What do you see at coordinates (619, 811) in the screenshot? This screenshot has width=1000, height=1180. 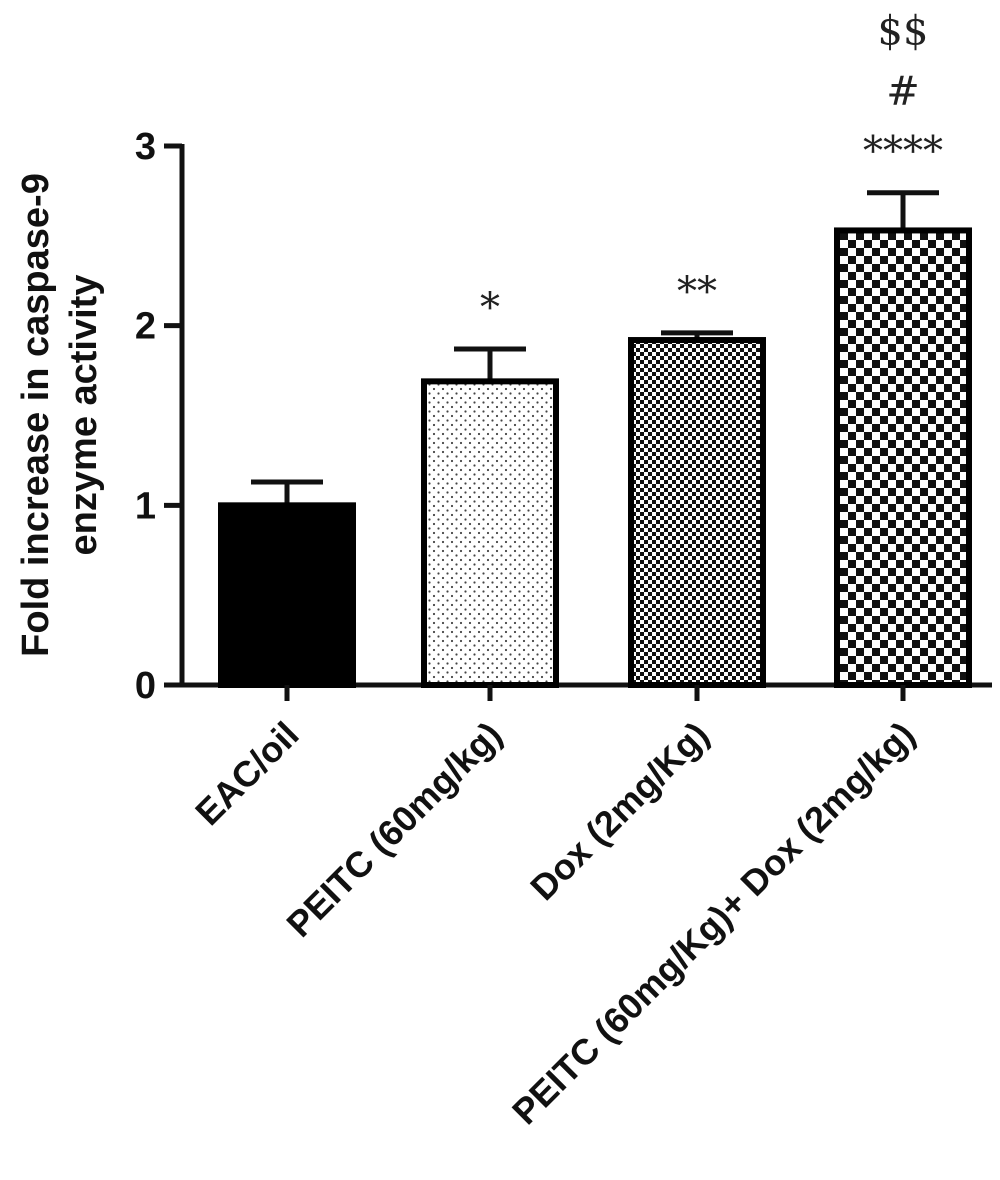 I see `x-tick-label: Dox (2mg/Kg)` at bounding box center [619, 811].